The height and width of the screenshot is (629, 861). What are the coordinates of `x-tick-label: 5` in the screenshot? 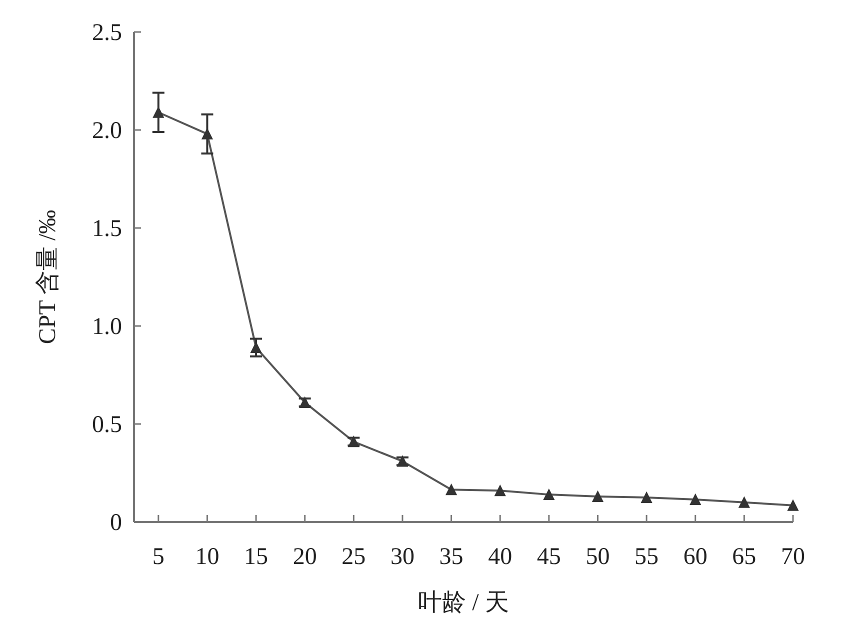 It's located at (158, 557).